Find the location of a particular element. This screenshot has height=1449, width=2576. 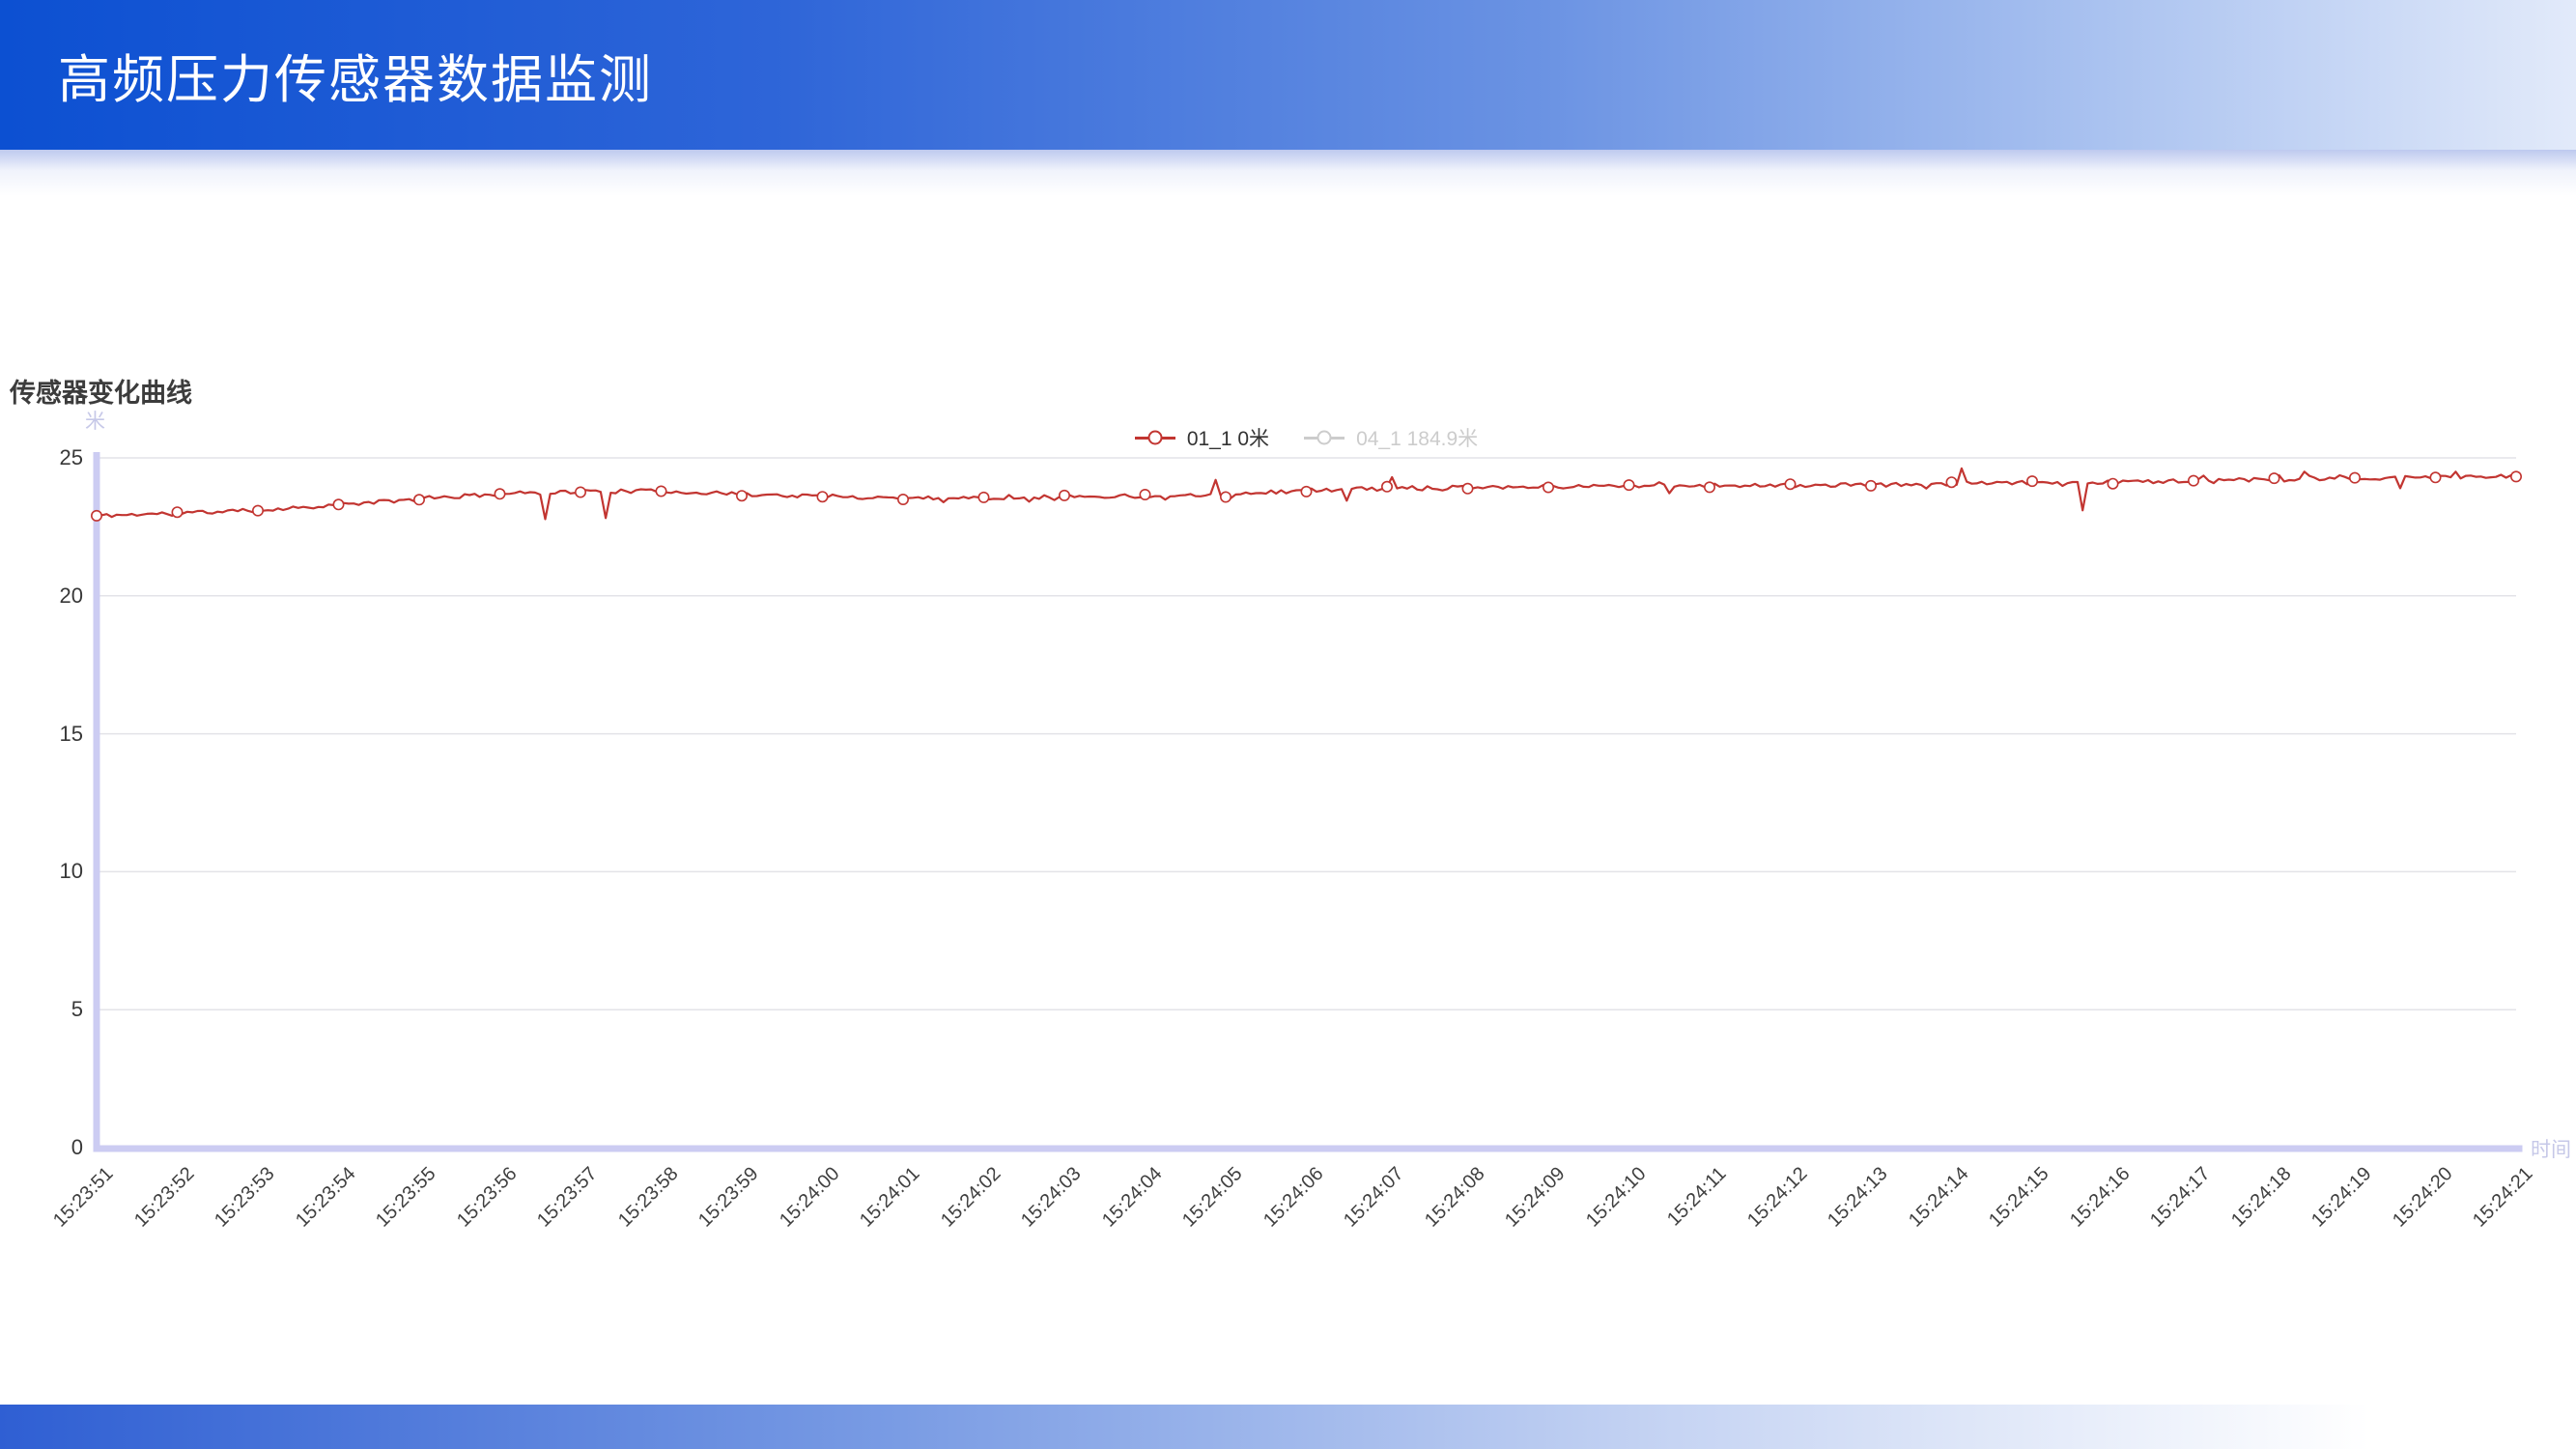

footer-bar is located at coordinates (1288, 1427).